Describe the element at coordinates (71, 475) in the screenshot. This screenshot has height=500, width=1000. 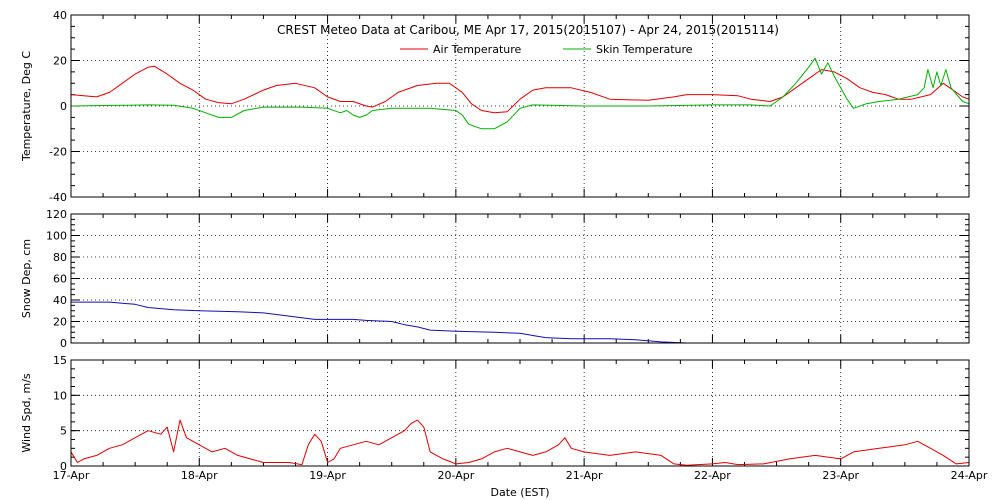
I see `x-tick-label: 17-Apr` at that location.